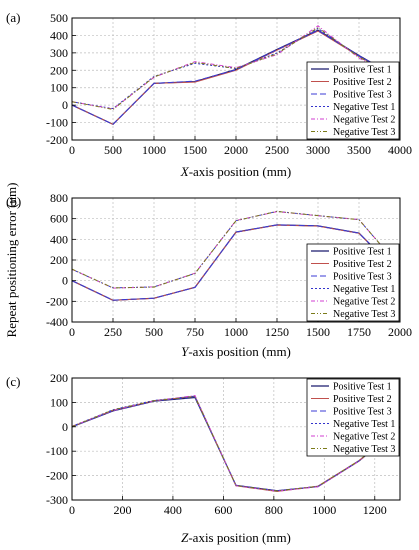  I want to click on x-tick-label: 750, so click(195, 332).